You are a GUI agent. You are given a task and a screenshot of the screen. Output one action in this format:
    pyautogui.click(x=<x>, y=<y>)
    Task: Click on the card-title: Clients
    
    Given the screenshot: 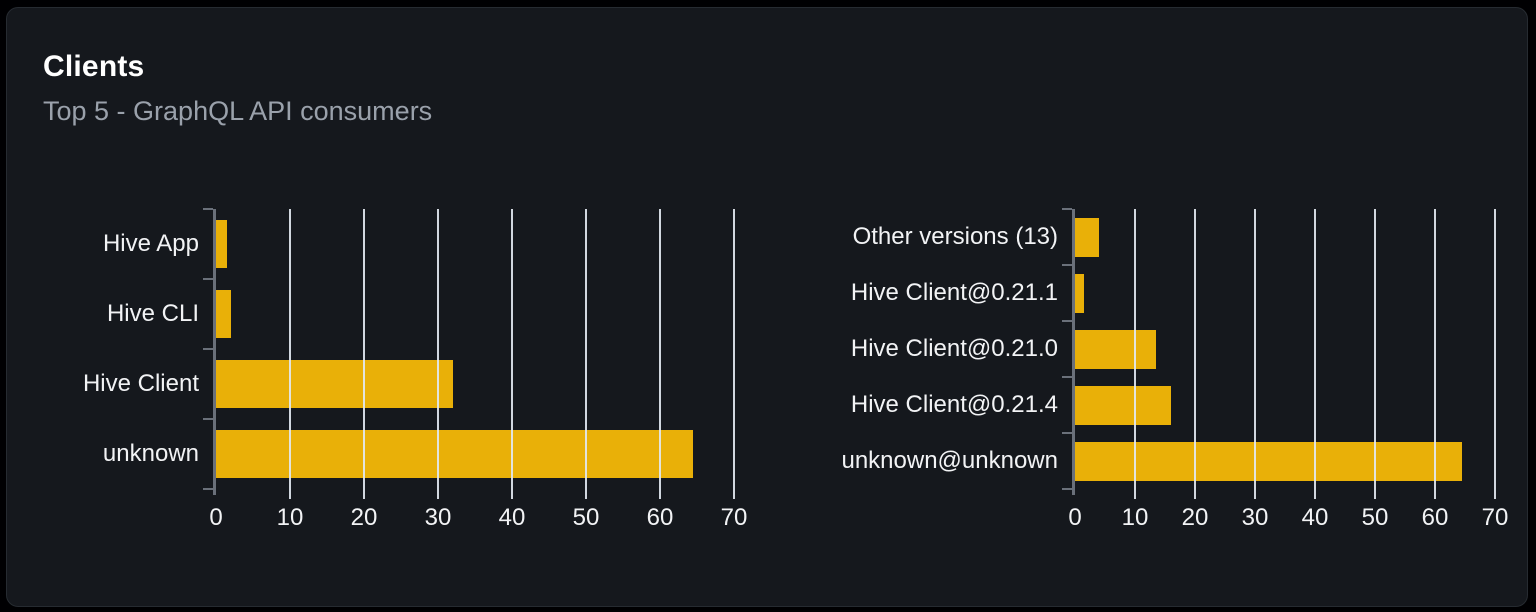 What is the action you would take?
    pyautogui.click(x=94, y=66)
    